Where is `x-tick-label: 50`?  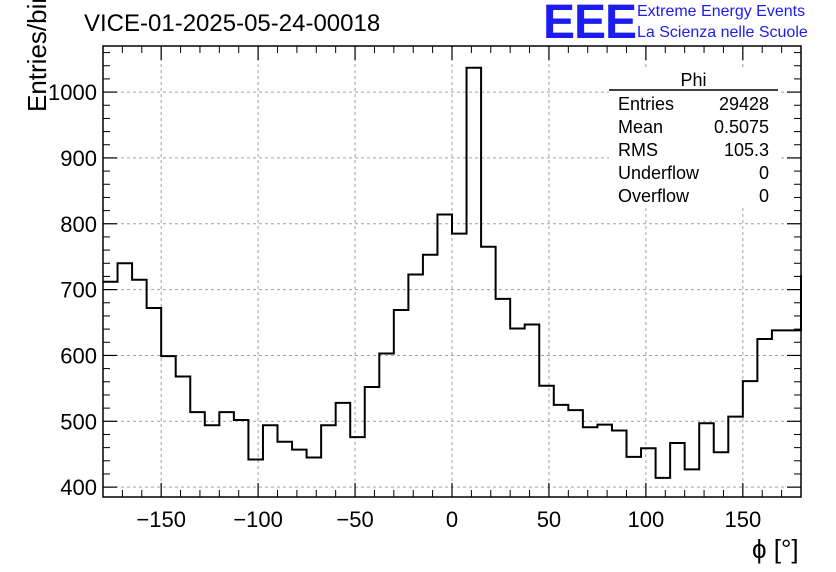
x-tick-label: 50 is located at coordinates (549, 519).